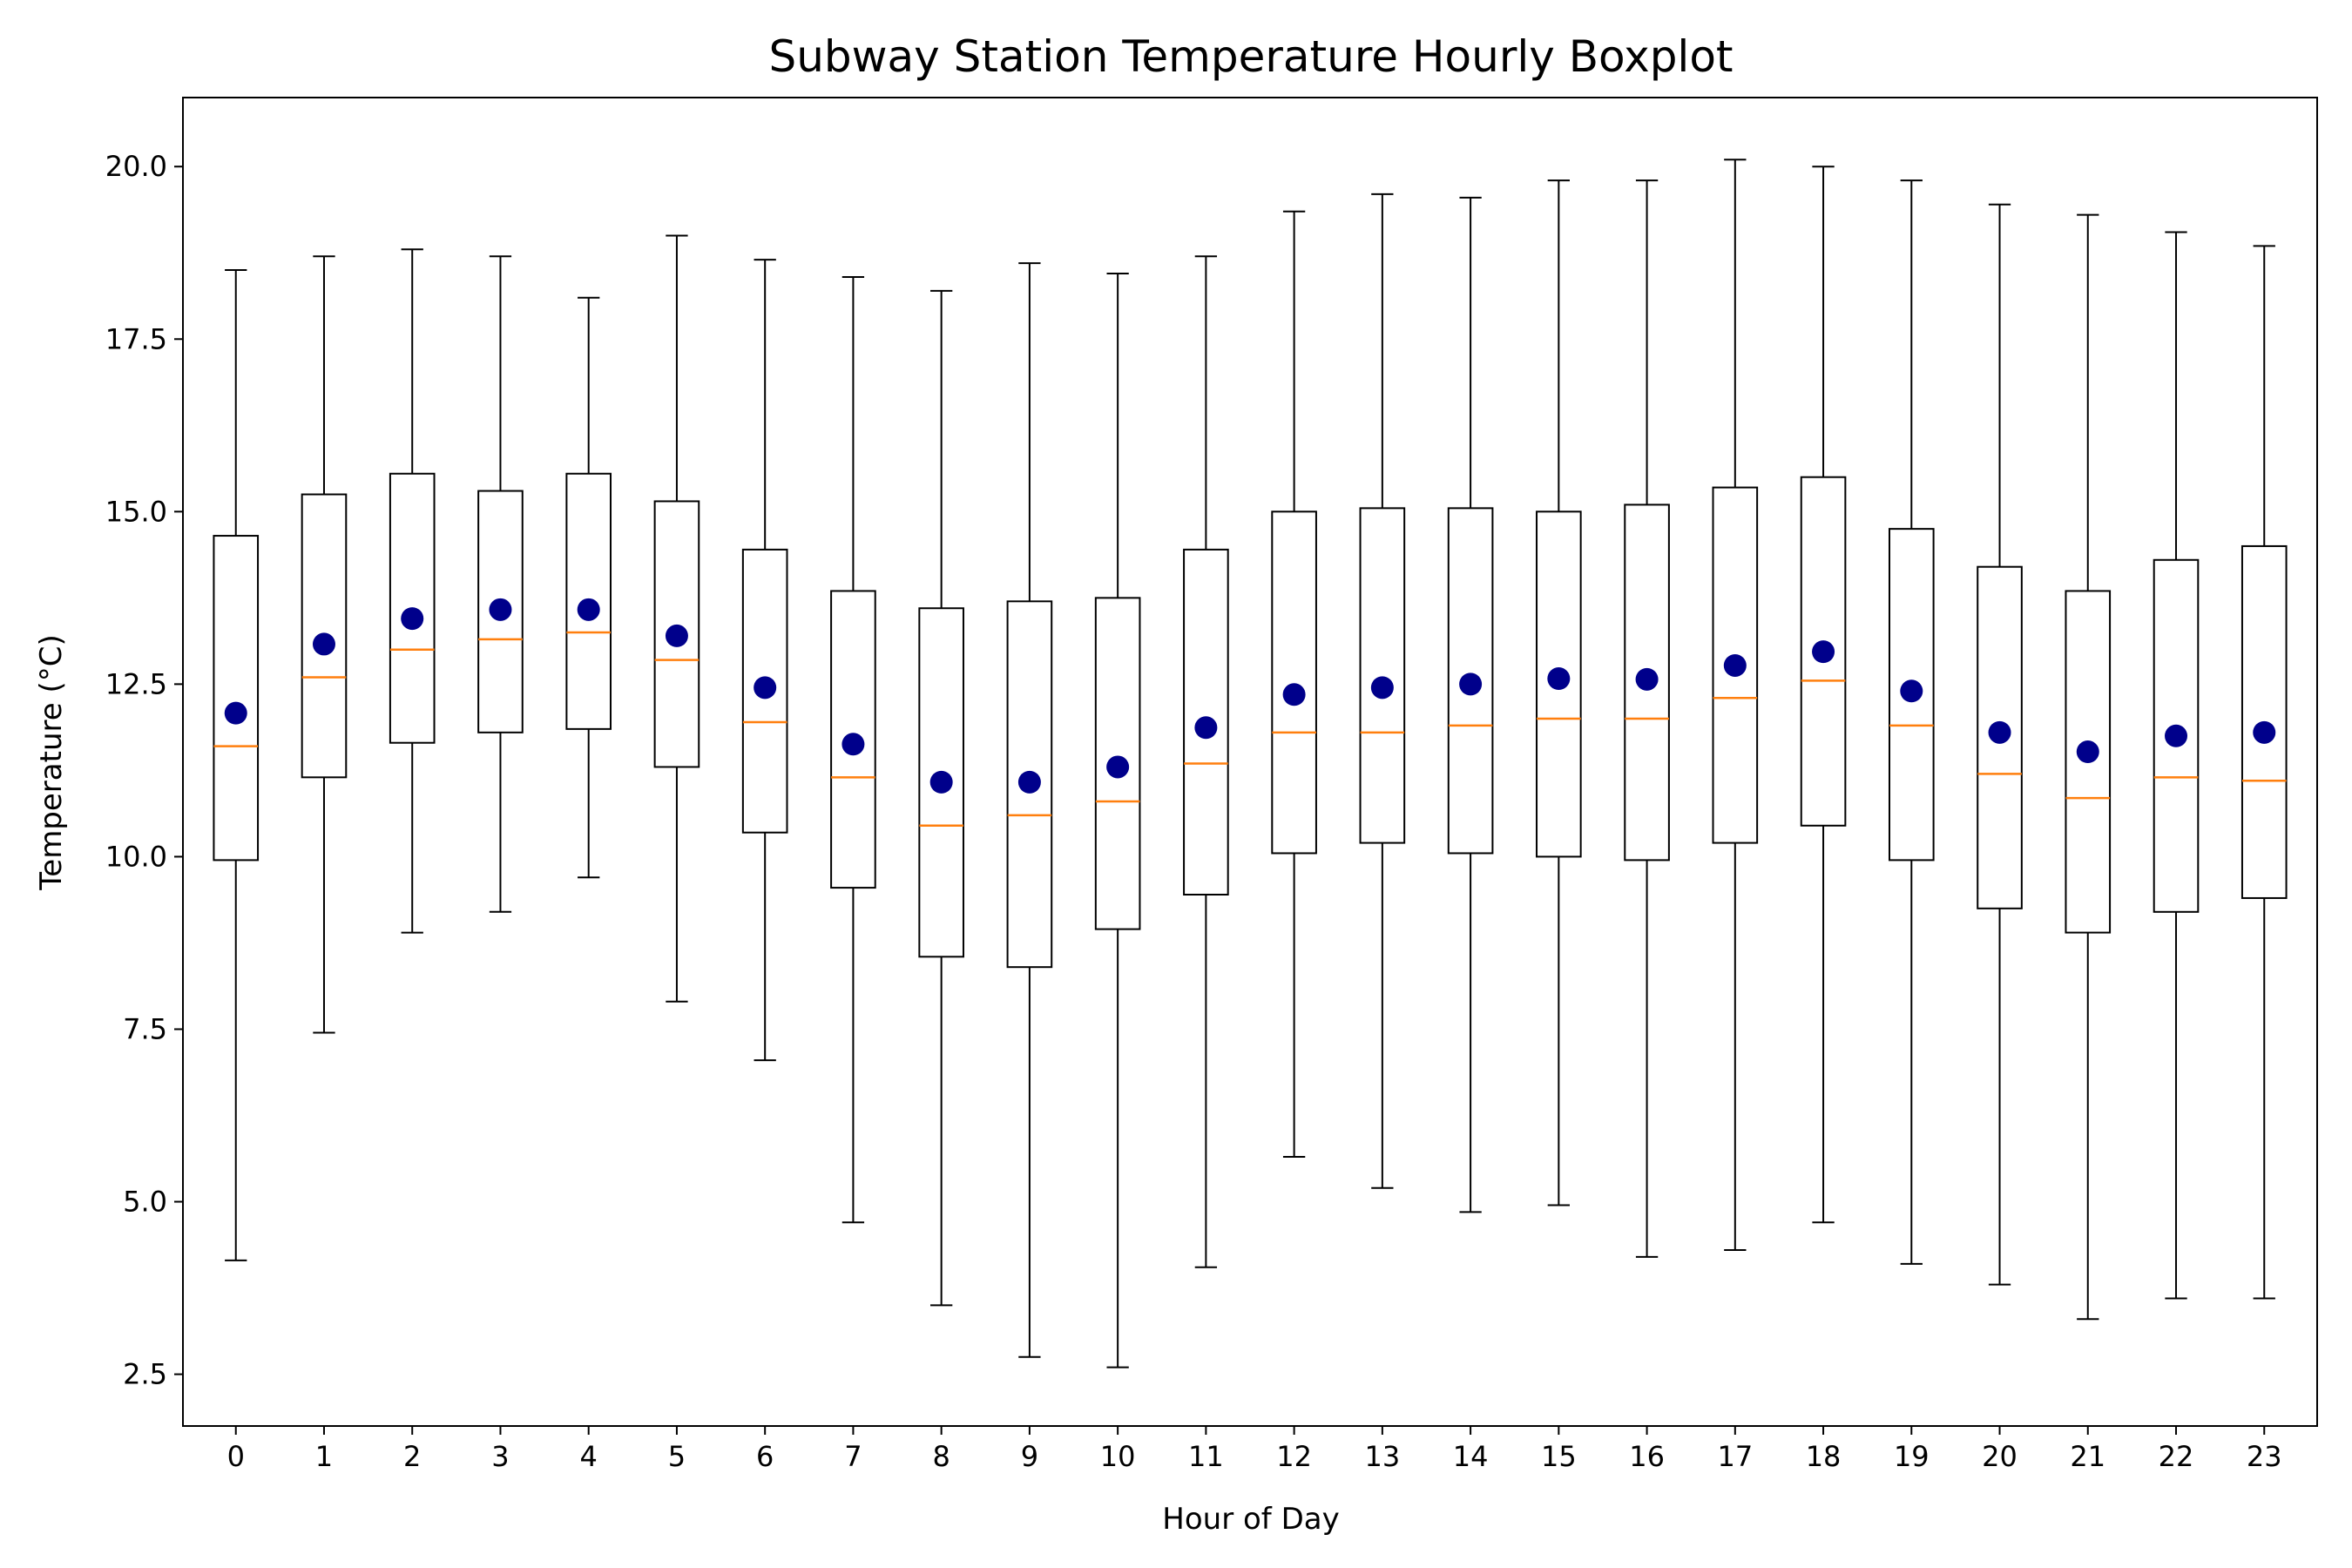 This screenshot has height=1568, width=2352. Describe the element at coordinates (1471, 1457) in the screenshot. I see `x-tick-label: 14` at that location.